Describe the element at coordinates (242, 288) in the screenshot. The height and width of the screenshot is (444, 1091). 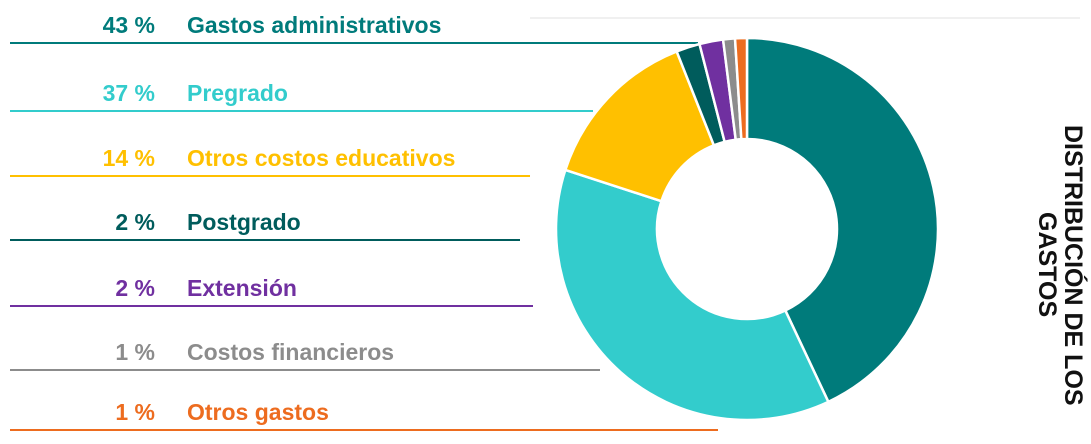
I see `legend-label: Extensión` at that location.